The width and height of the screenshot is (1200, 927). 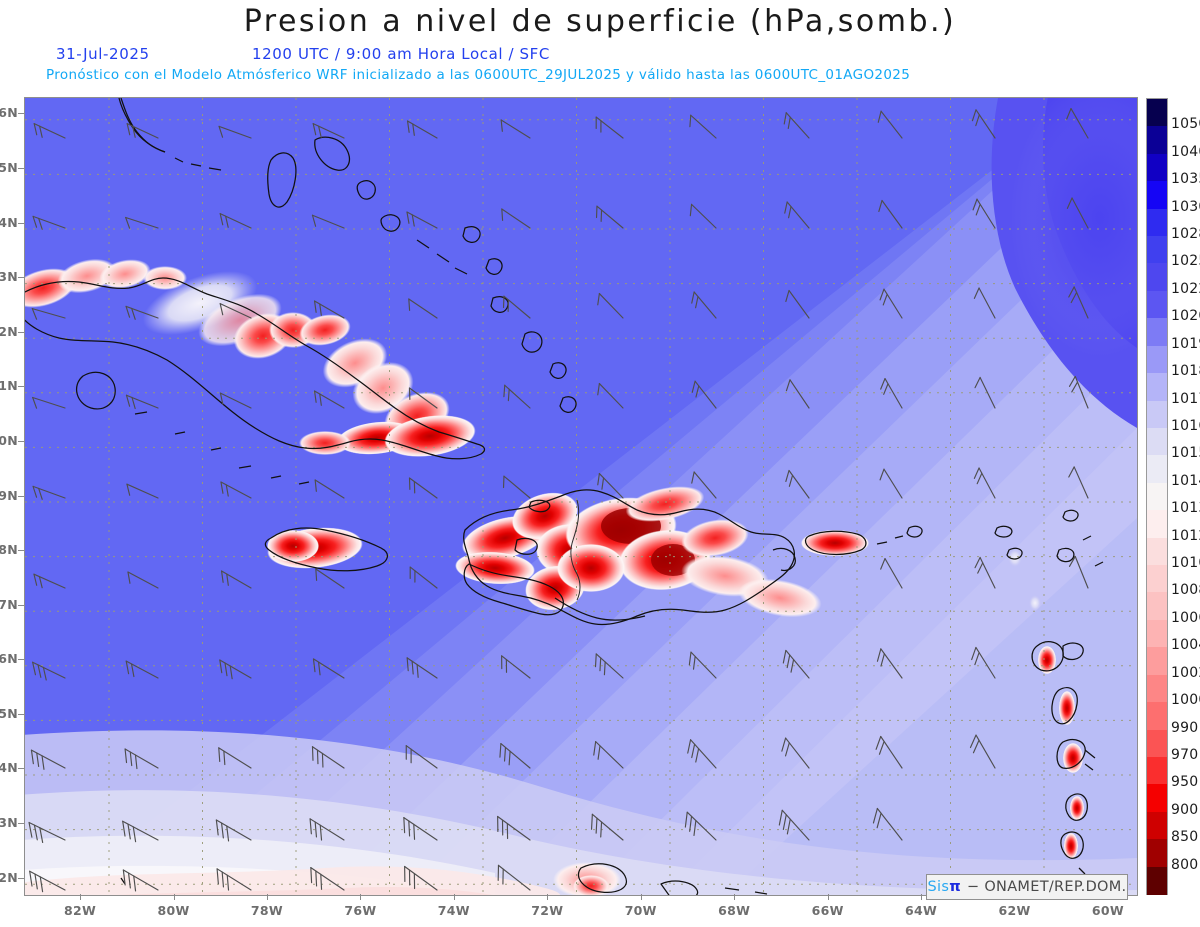 What do you see at coordinates (401, 54) in the screenshot?
I see `forecast-cycle: 1200 UTC / 9:00 am Hora Local / SFC` at bounding box center [401, 54].